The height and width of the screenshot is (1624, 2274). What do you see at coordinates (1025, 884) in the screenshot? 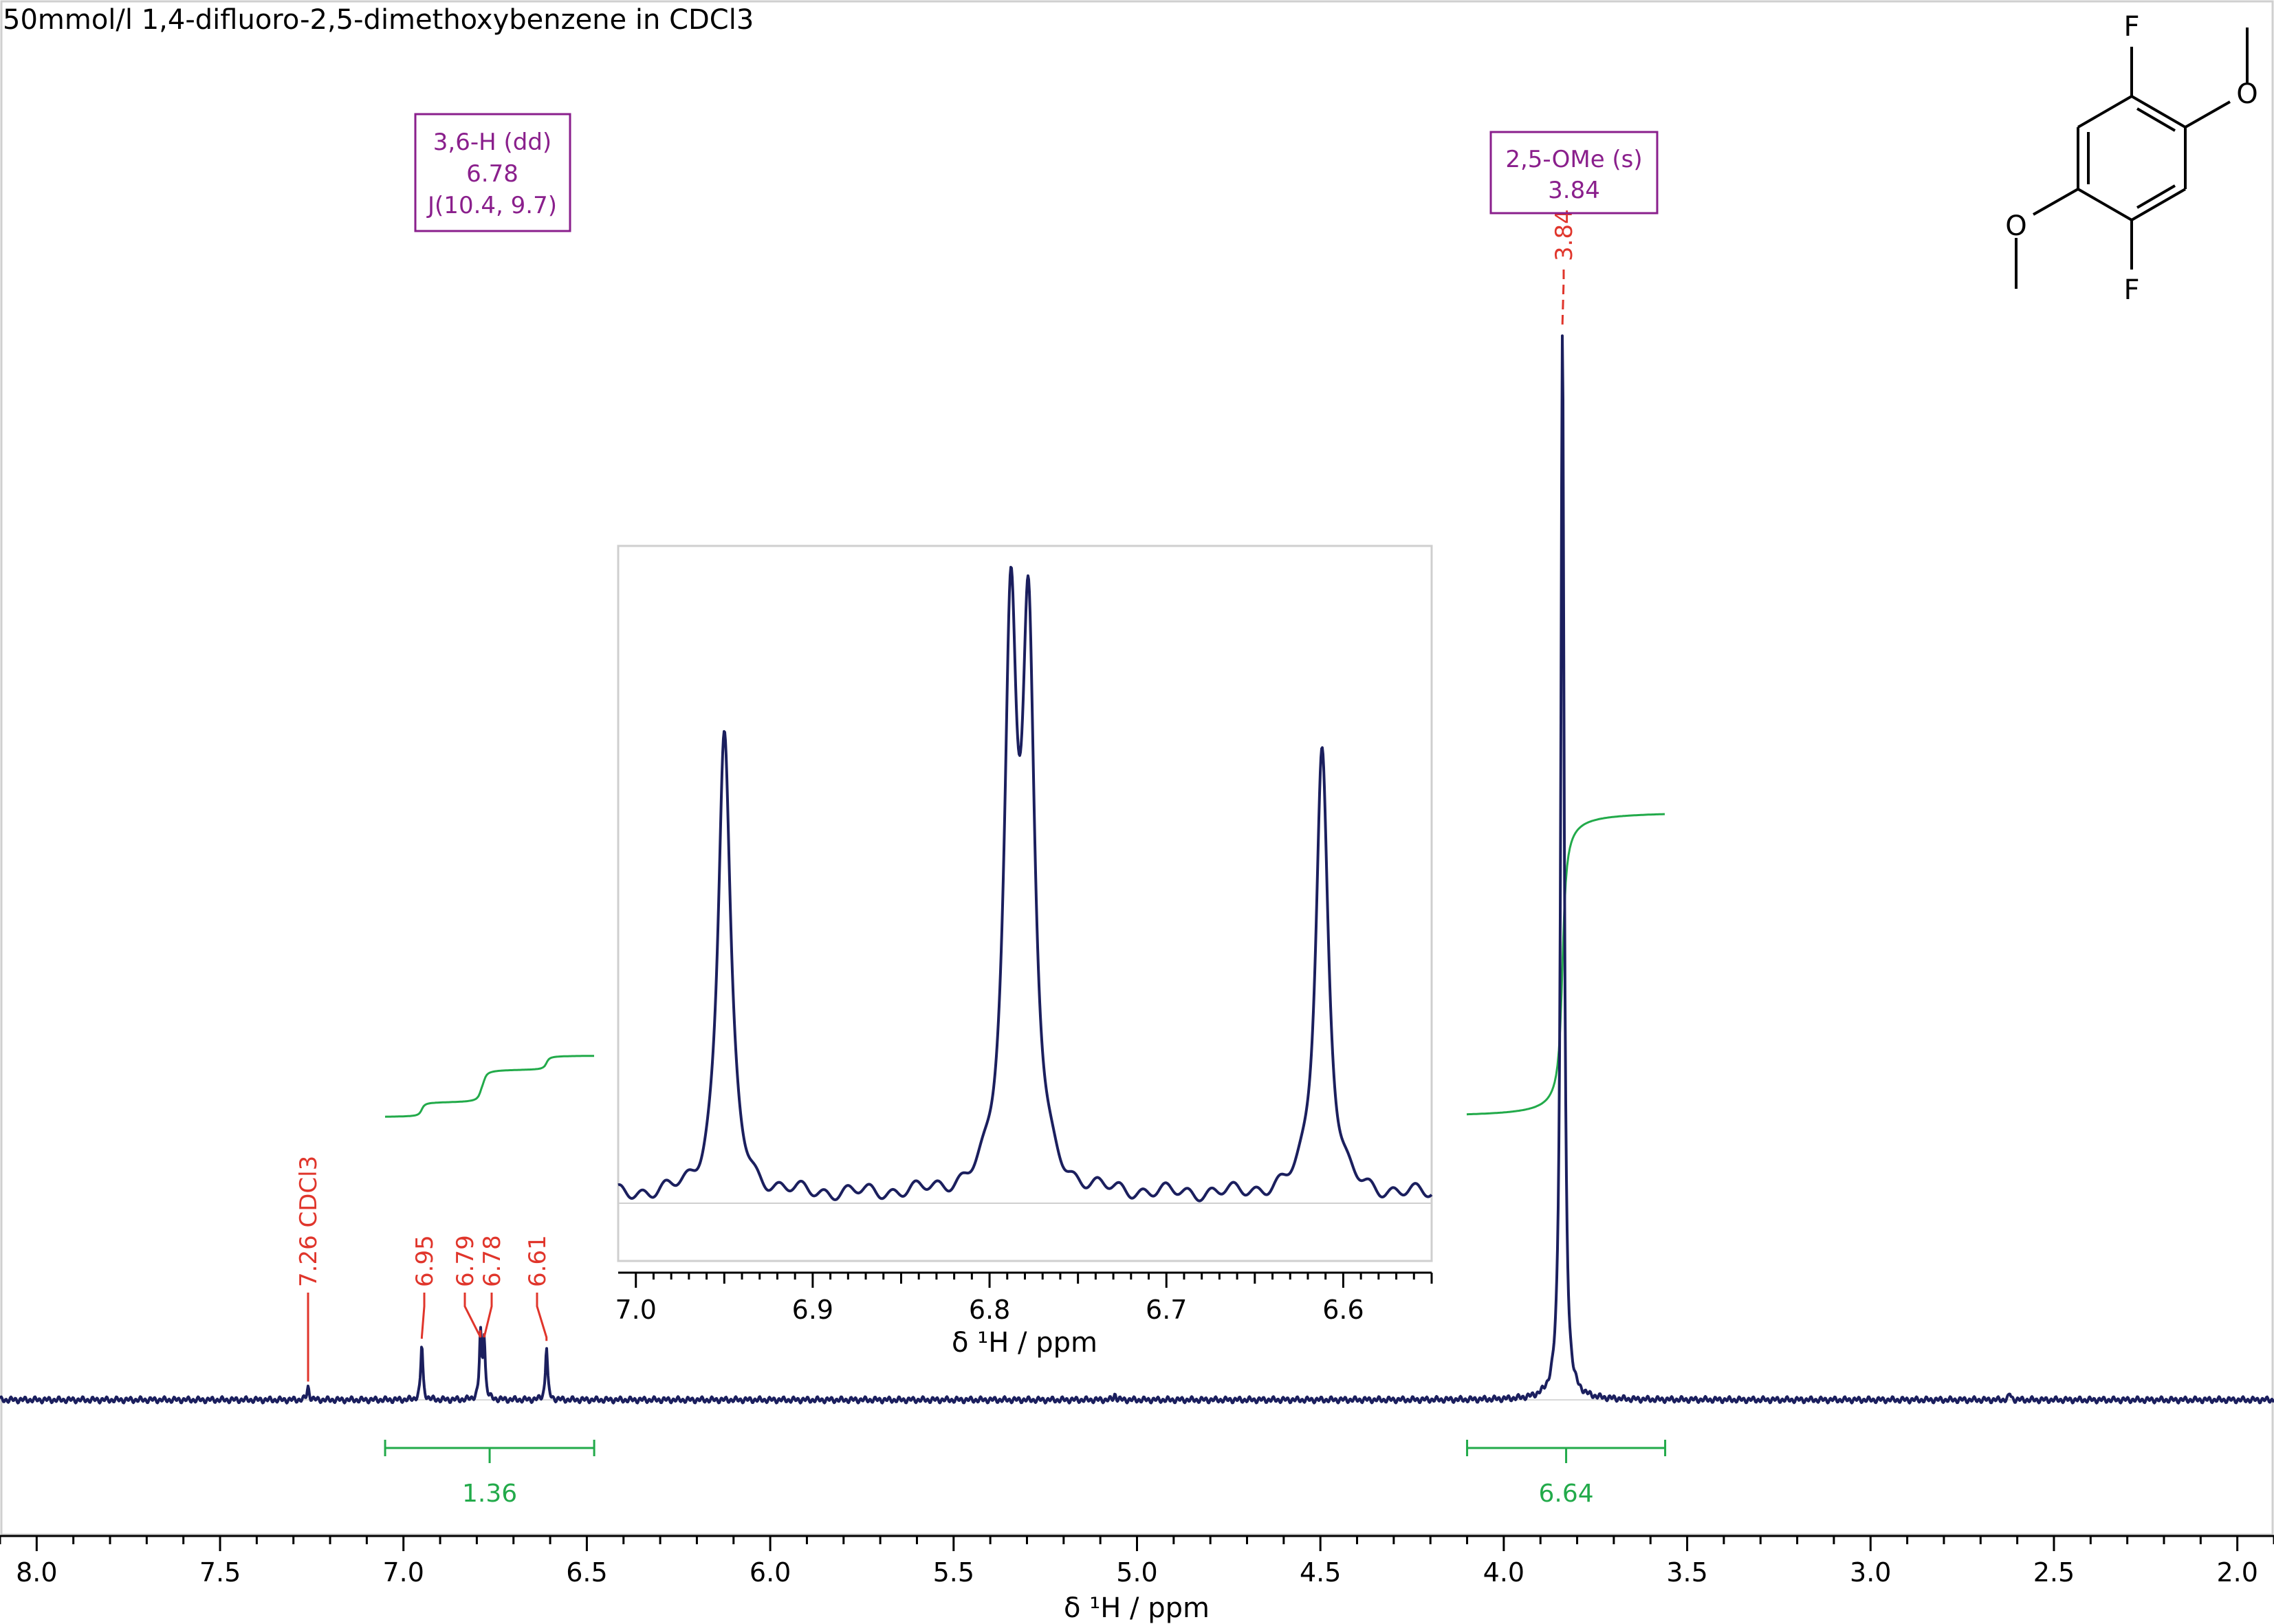
I see `inset-spectrum-line` at bounding box center [1025, 884].